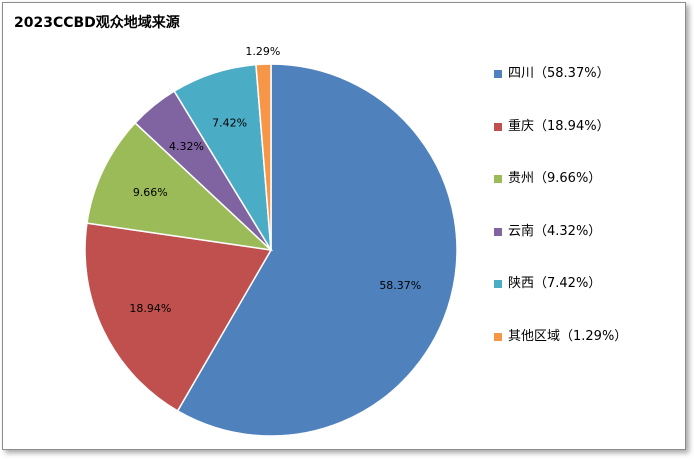 This screenshot has width=694, height=460. What do you see at coordinates (555, 283) in the screenshot?
I see `legend-label-5: 陕西（7.42%）` at bounding box center [555, 283].